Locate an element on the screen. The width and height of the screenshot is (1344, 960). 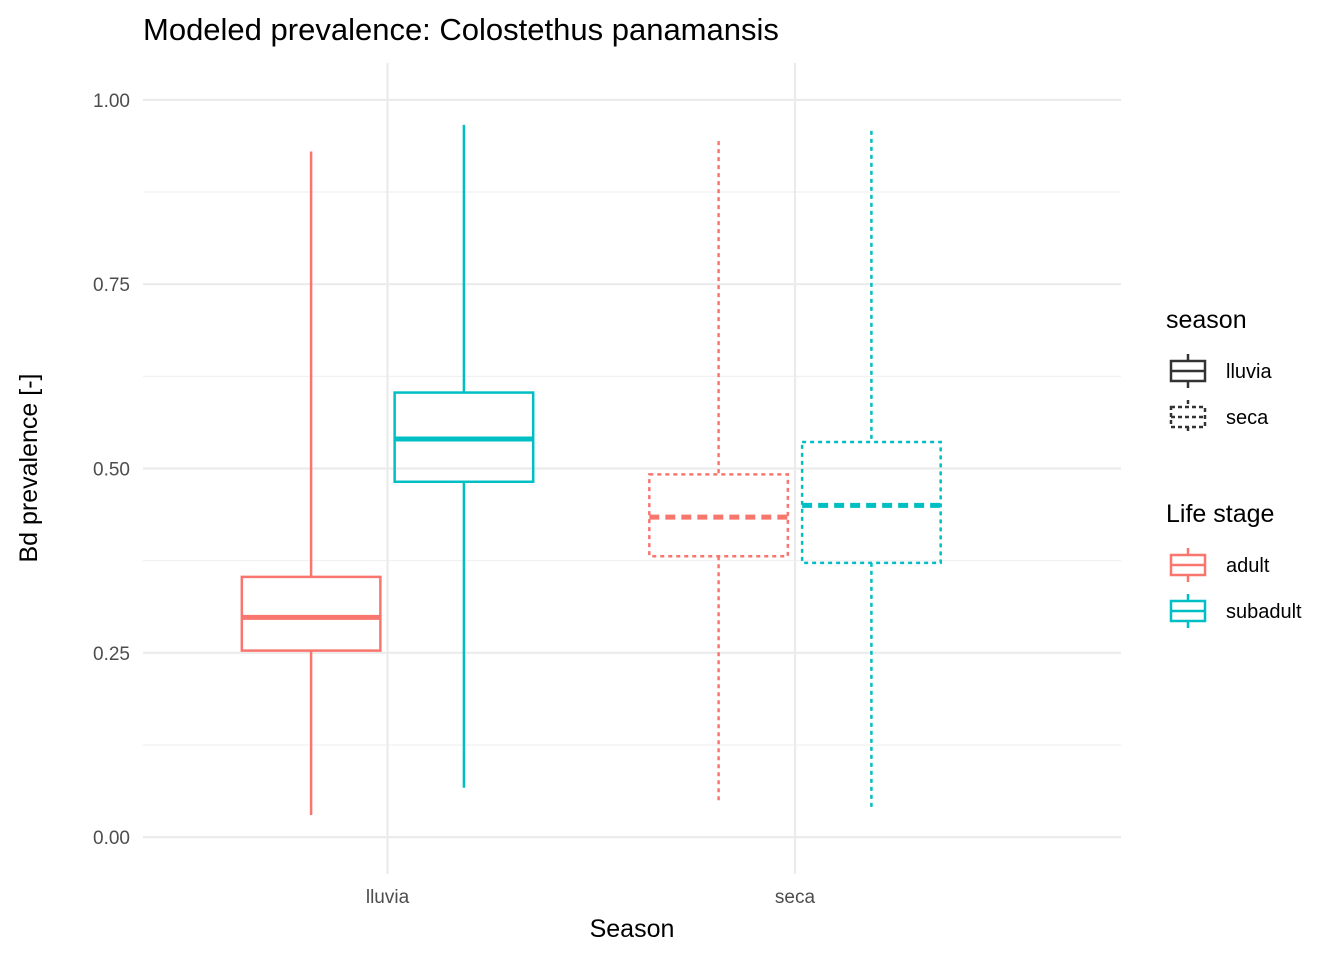
y-tick-labels: 0.00 0.25 0.50 0.75 1.00 is located at coordinates (111, 470).